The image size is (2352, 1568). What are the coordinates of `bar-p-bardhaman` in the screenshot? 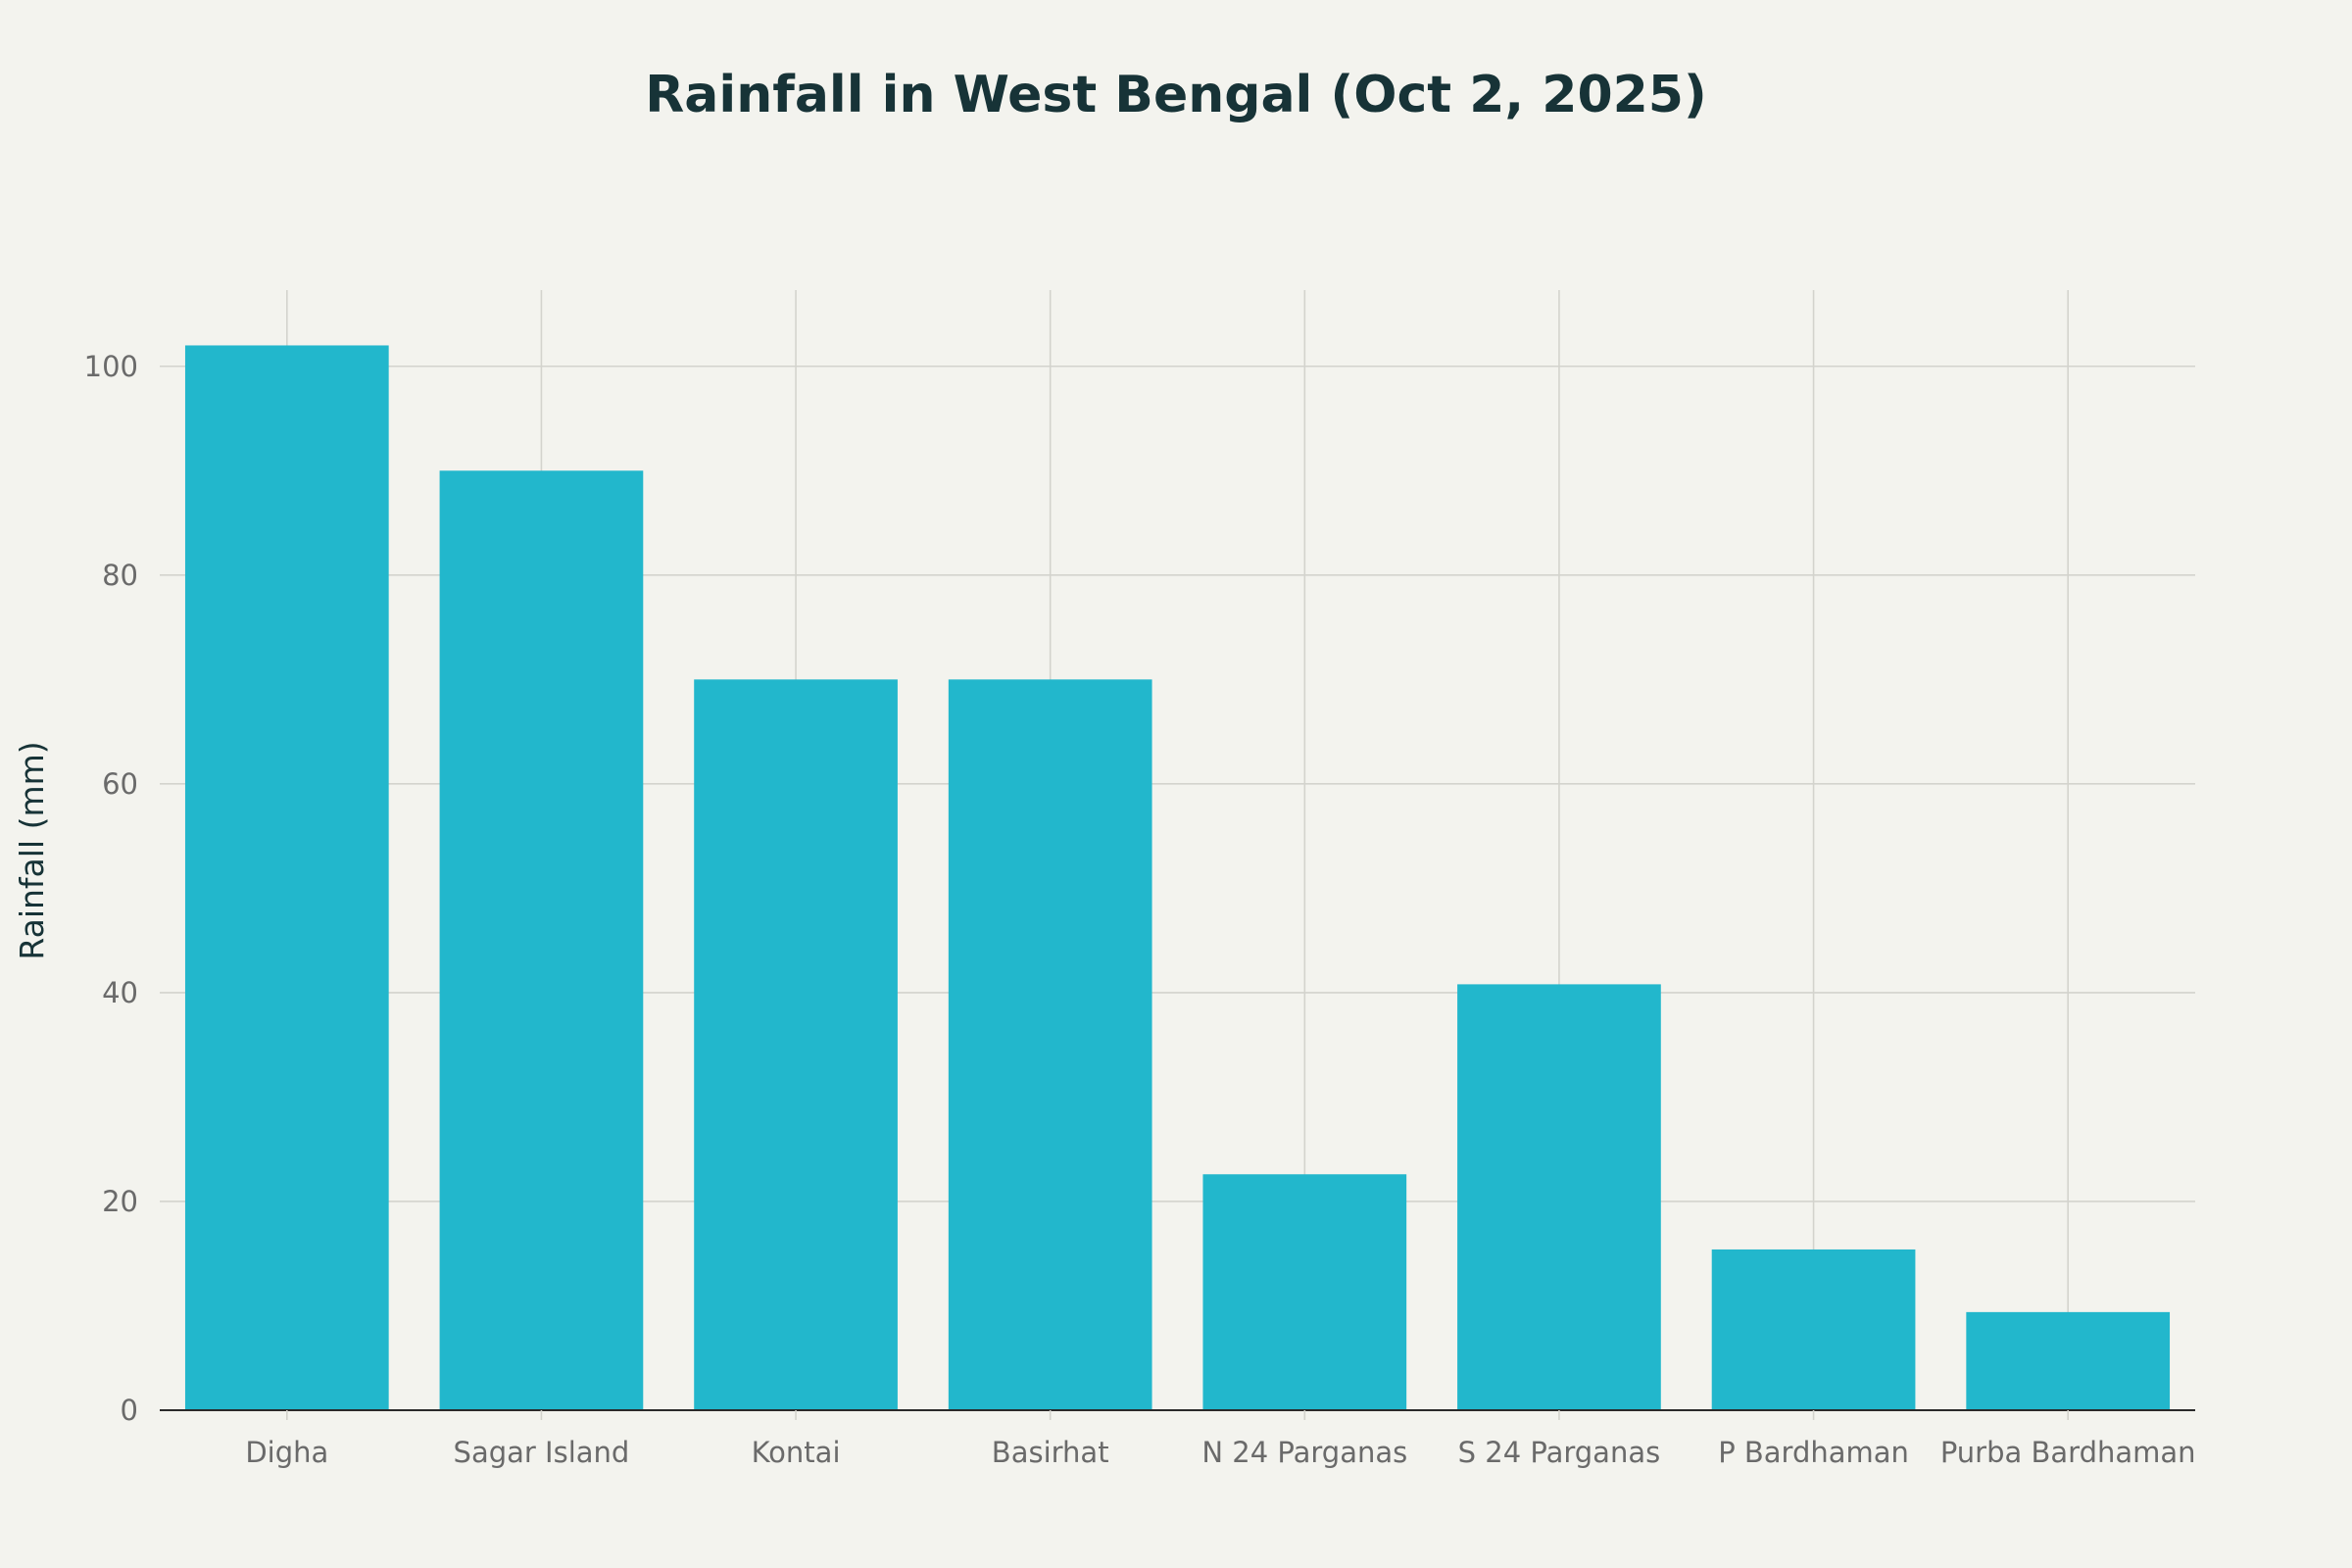 It's located at (1813, 1329).